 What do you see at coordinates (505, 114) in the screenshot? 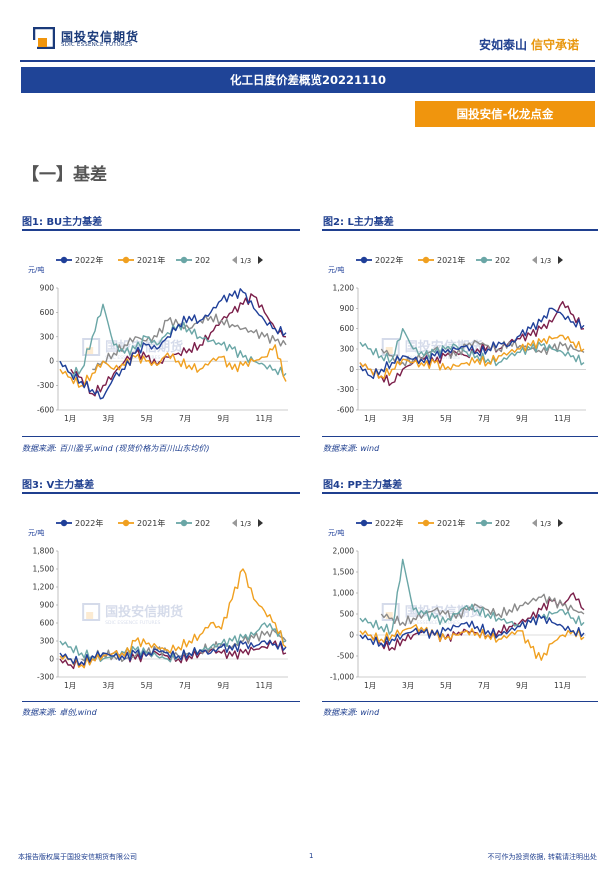
I see `report-tag: 国投安信-化龙点金` at bounding box center [505, 114].